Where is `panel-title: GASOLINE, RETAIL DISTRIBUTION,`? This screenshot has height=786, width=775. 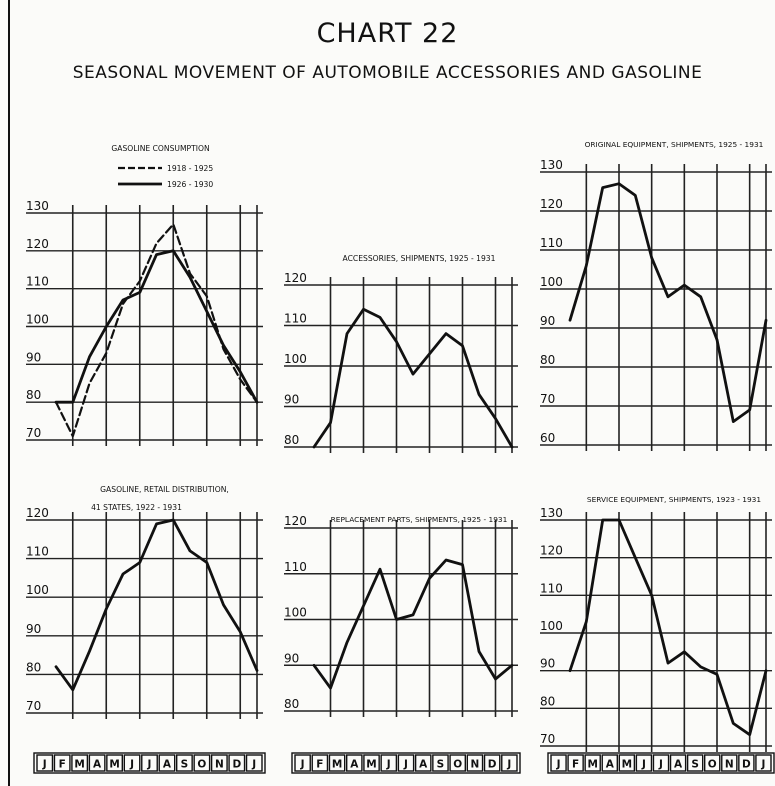
panel-title: GASOLINE, RETAIL DISTRIBUTION, is located at coordinates (164, 489).